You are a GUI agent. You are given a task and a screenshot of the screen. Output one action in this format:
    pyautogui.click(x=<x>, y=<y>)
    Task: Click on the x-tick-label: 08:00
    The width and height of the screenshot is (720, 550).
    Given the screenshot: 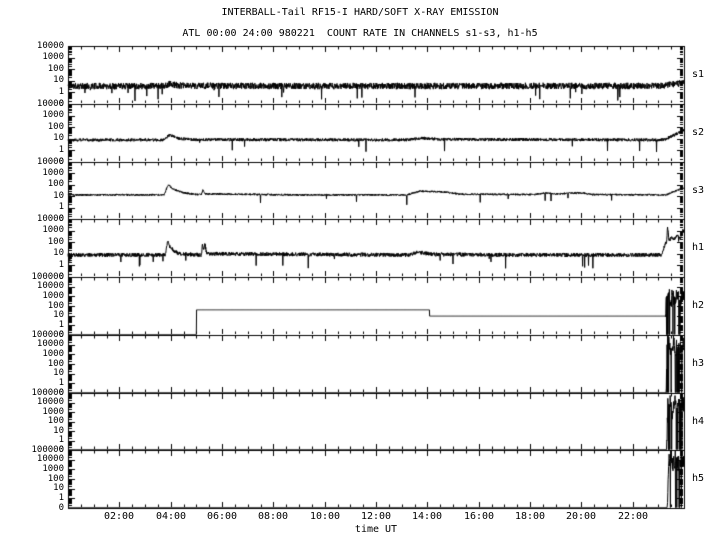 What is the action you would take?
    pyautogui.click(x=273, y=516)
    